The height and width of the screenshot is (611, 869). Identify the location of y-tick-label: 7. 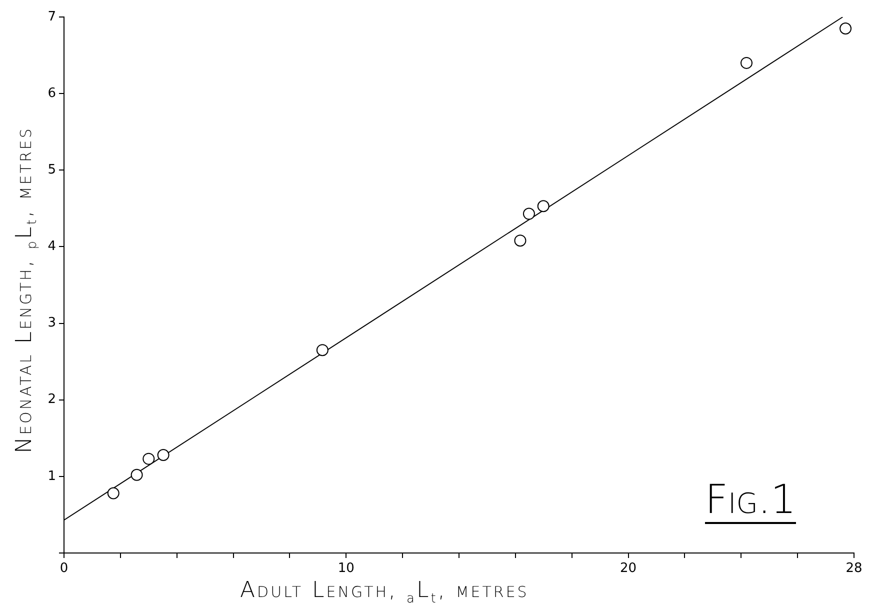
(52, 16).